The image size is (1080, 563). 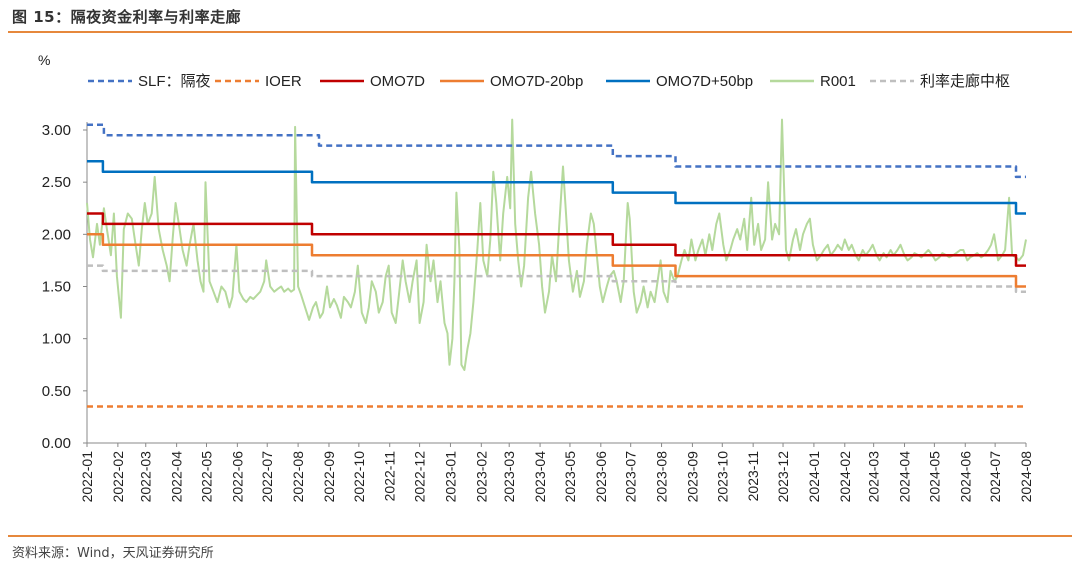 What do you see at coordinates (540, 477) in the screenshot?
I see `x-tick-label: 2023-04` at bounding box center [540, 477].